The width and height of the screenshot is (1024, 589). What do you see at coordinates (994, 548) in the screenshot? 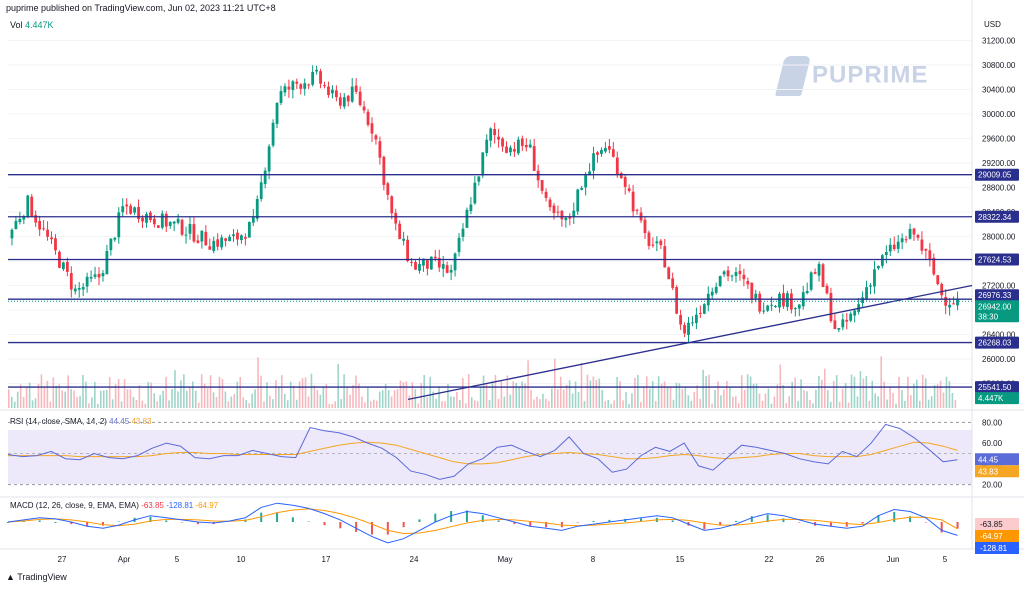
I see `macd-axis-value: -128.81` at bounding box center [994, 548].